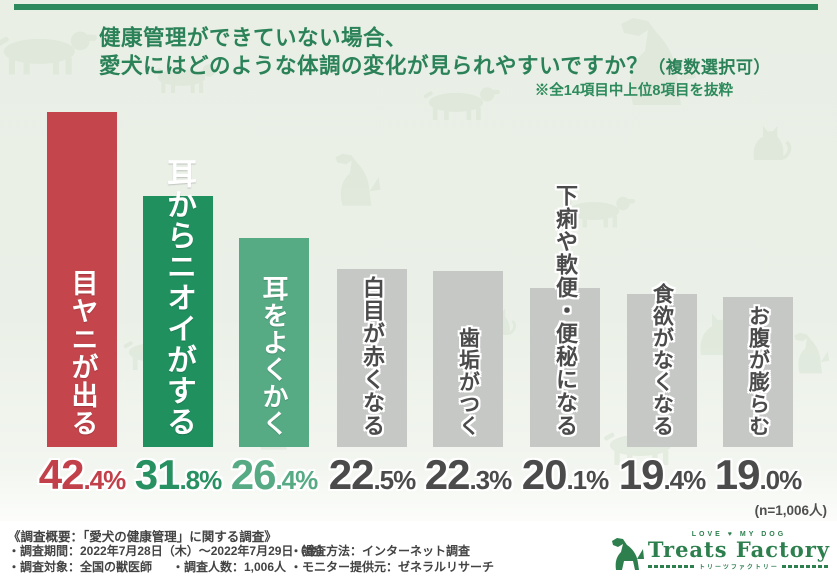 This screenshot has height=576, width=837. What do you see at coordinates (372, 474) in the screenshot?
I see `bar-value: 22.5%` at bounding box center [372, 474].